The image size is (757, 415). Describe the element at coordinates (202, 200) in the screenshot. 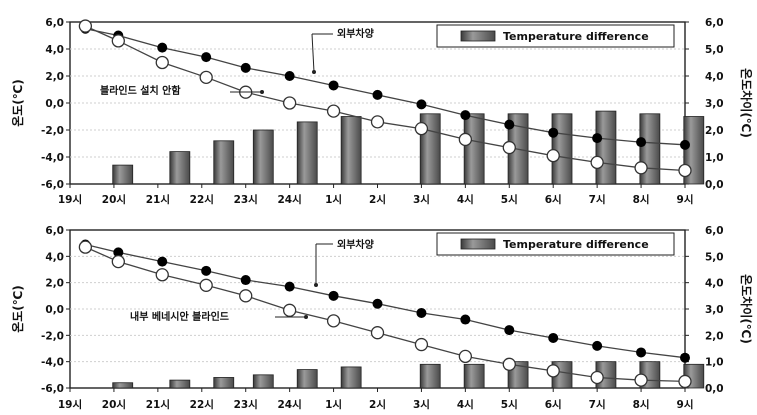

I see `x-tick-label: 22시` at that location.